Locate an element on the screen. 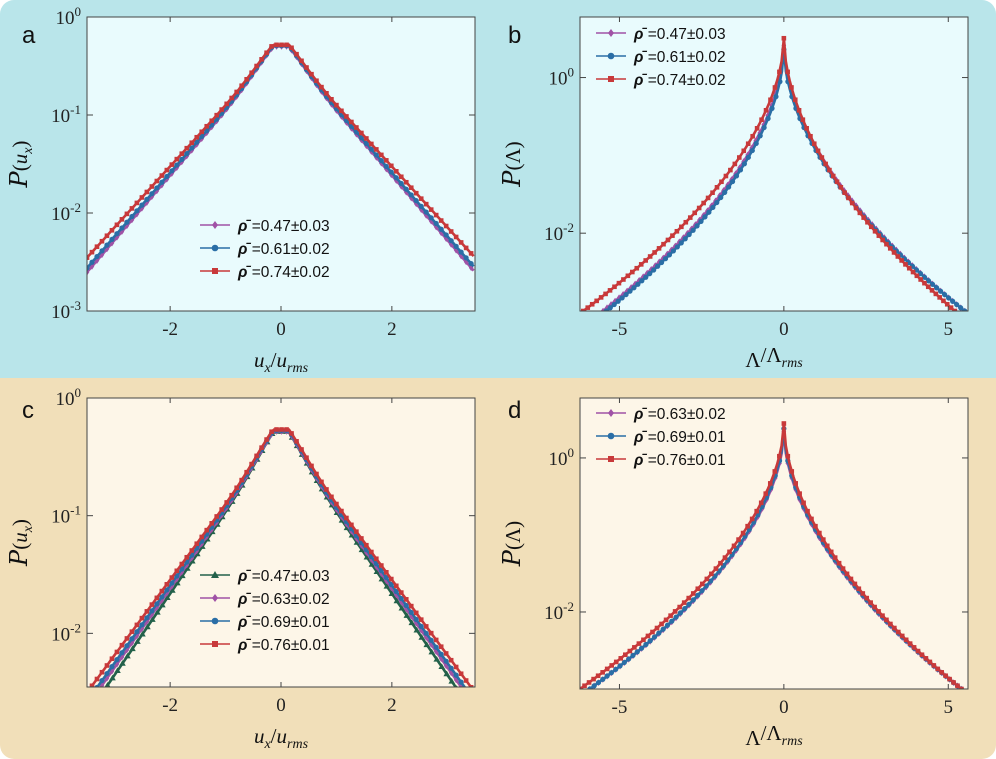  legend-entry-d-0: ρ̄ =0.63±0.02 is located at coordinates (679, 414).